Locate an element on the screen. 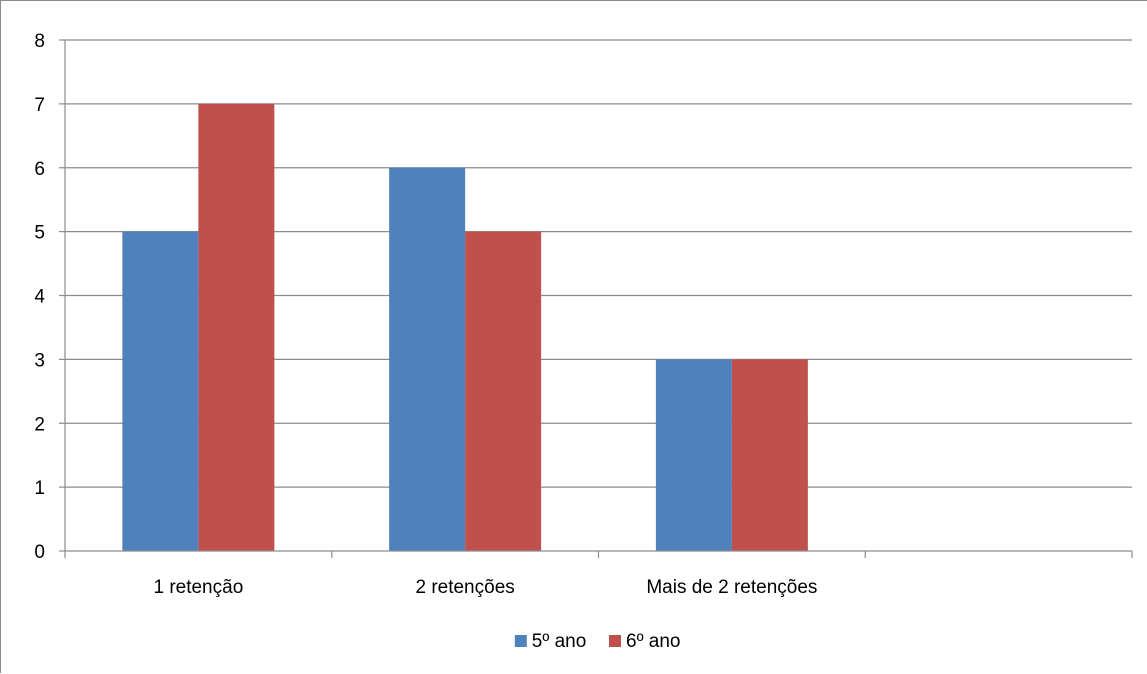 The width and height of the screenshot is (1147, 674). y-tick-label: 7 is located at coordinates (39, 105).